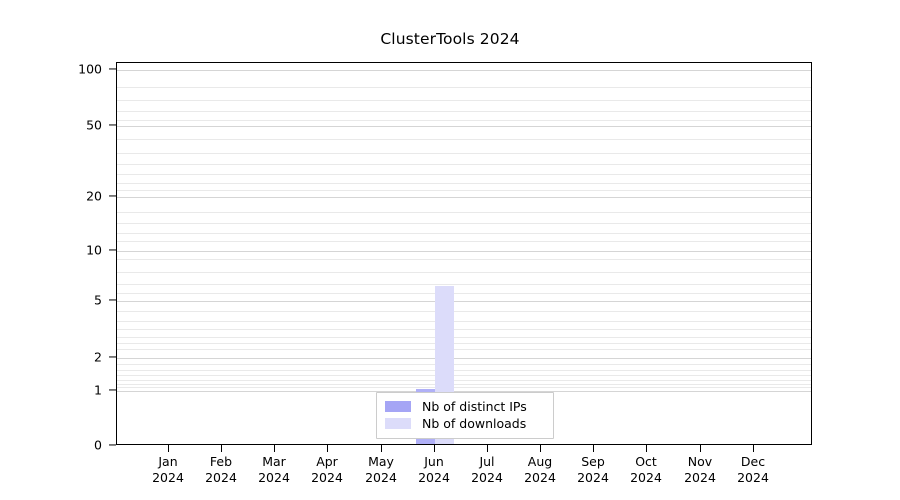 This screenshot has width=900, height=500. Describe the element at coordinates (753, 469) in the screenshot. I see `x-tick-label: Dec 2024` at that location.